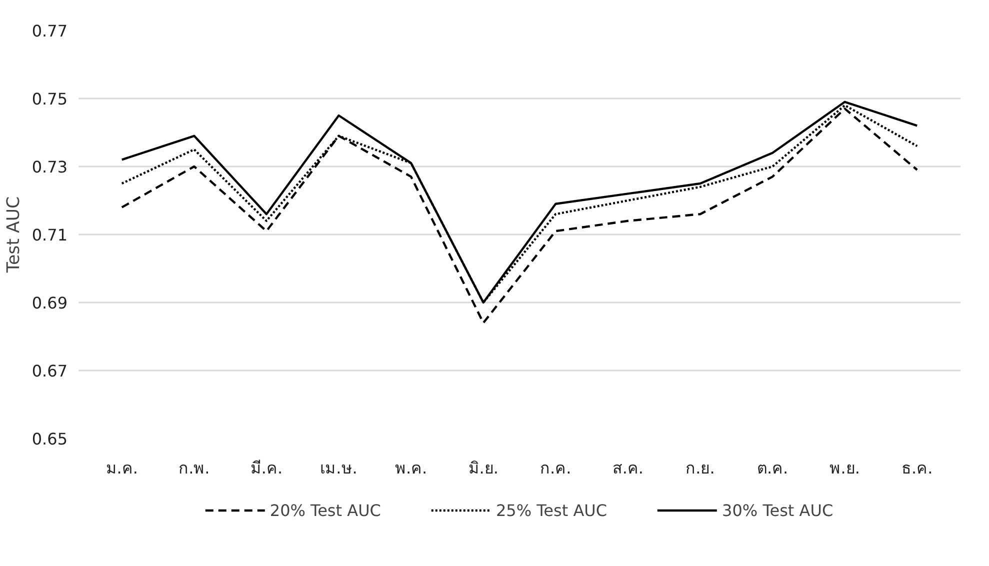  Describe the element at coordinates (845, 468) in the screenshot. I see `x-tick-label: พ.ย.` at that location.